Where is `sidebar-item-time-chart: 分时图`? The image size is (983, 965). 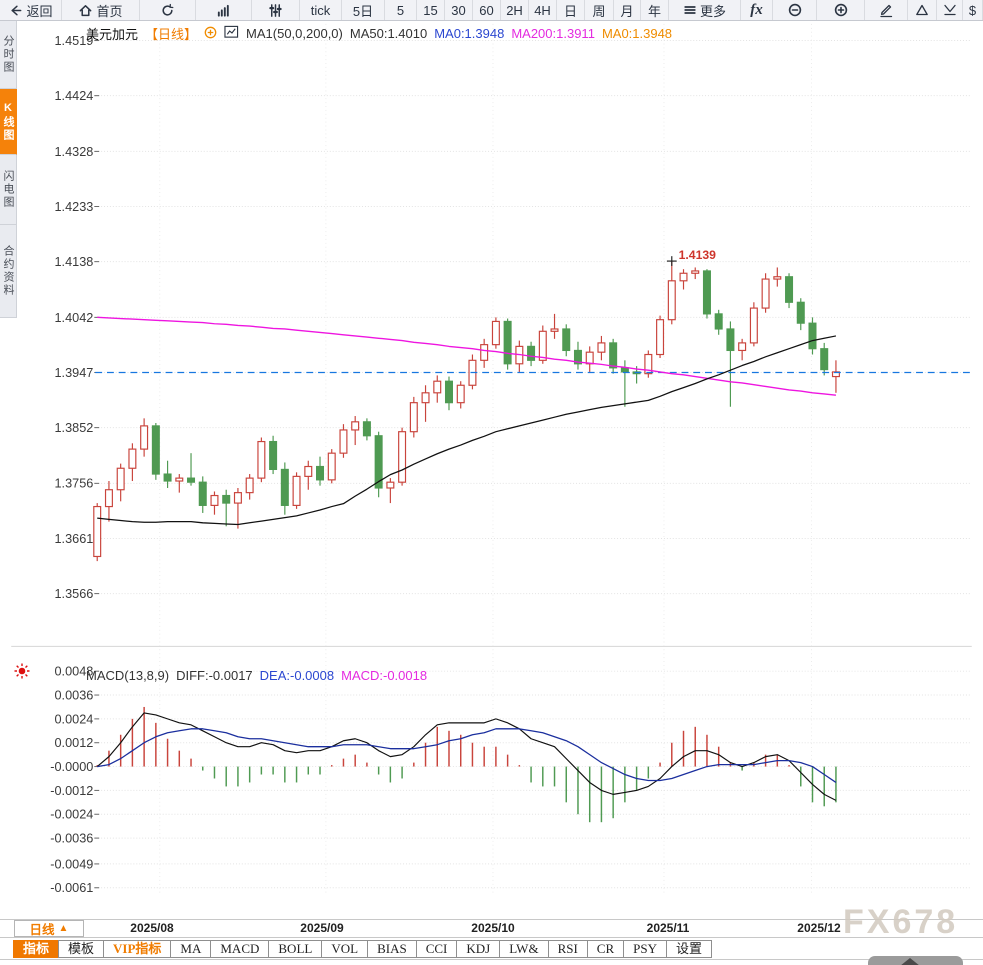 sidebar-item-time-chart: 分时图 is located at coordinates (8, 55).